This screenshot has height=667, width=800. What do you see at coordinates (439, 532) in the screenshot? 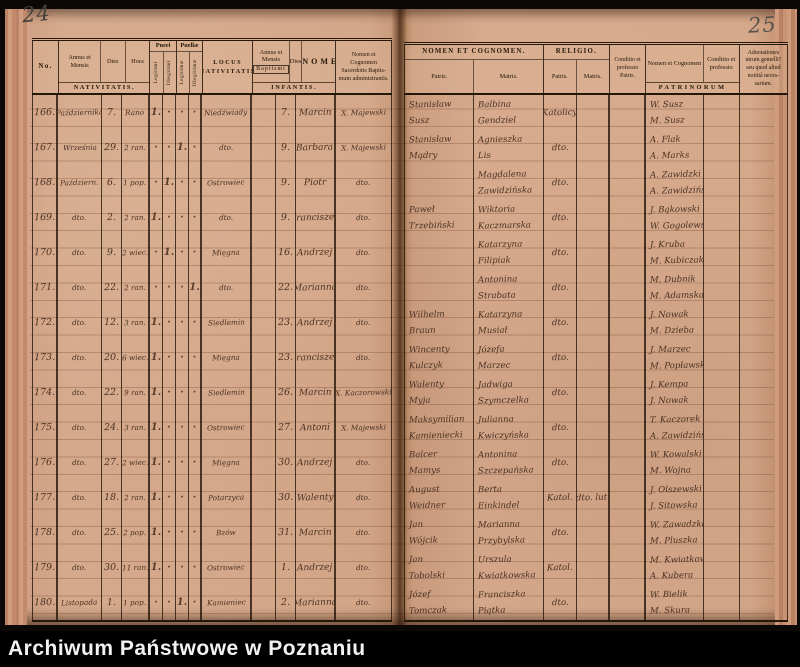
I see `cell-father: Jan Wójcik` at bounding box center [439, 532].